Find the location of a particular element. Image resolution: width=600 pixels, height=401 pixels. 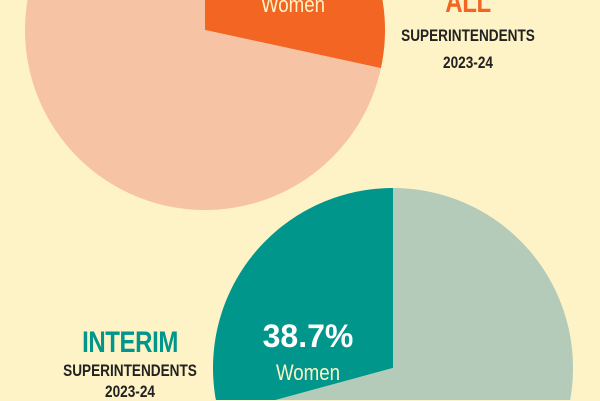

all-women-label: Women is located at coordinates (293, 8).